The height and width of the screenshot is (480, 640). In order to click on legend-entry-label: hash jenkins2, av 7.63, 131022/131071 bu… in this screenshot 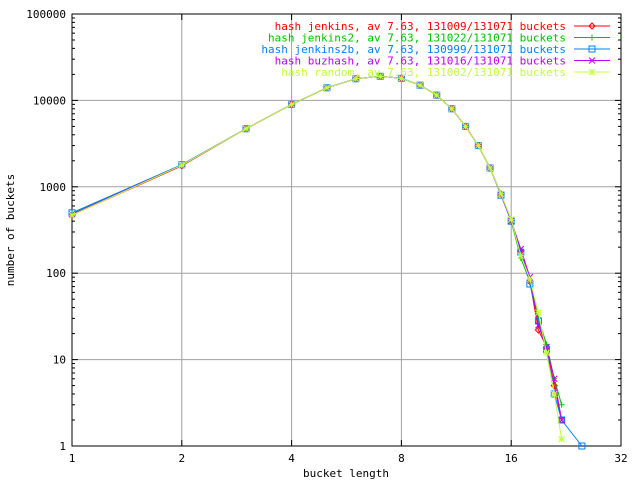, I will do `click(417, 38)`.